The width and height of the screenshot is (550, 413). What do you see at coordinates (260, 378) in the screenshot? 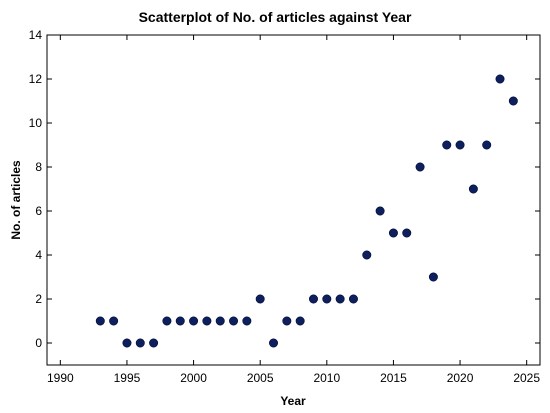
I see `x-tick-label: 2005` at bounding box center [260, 378].